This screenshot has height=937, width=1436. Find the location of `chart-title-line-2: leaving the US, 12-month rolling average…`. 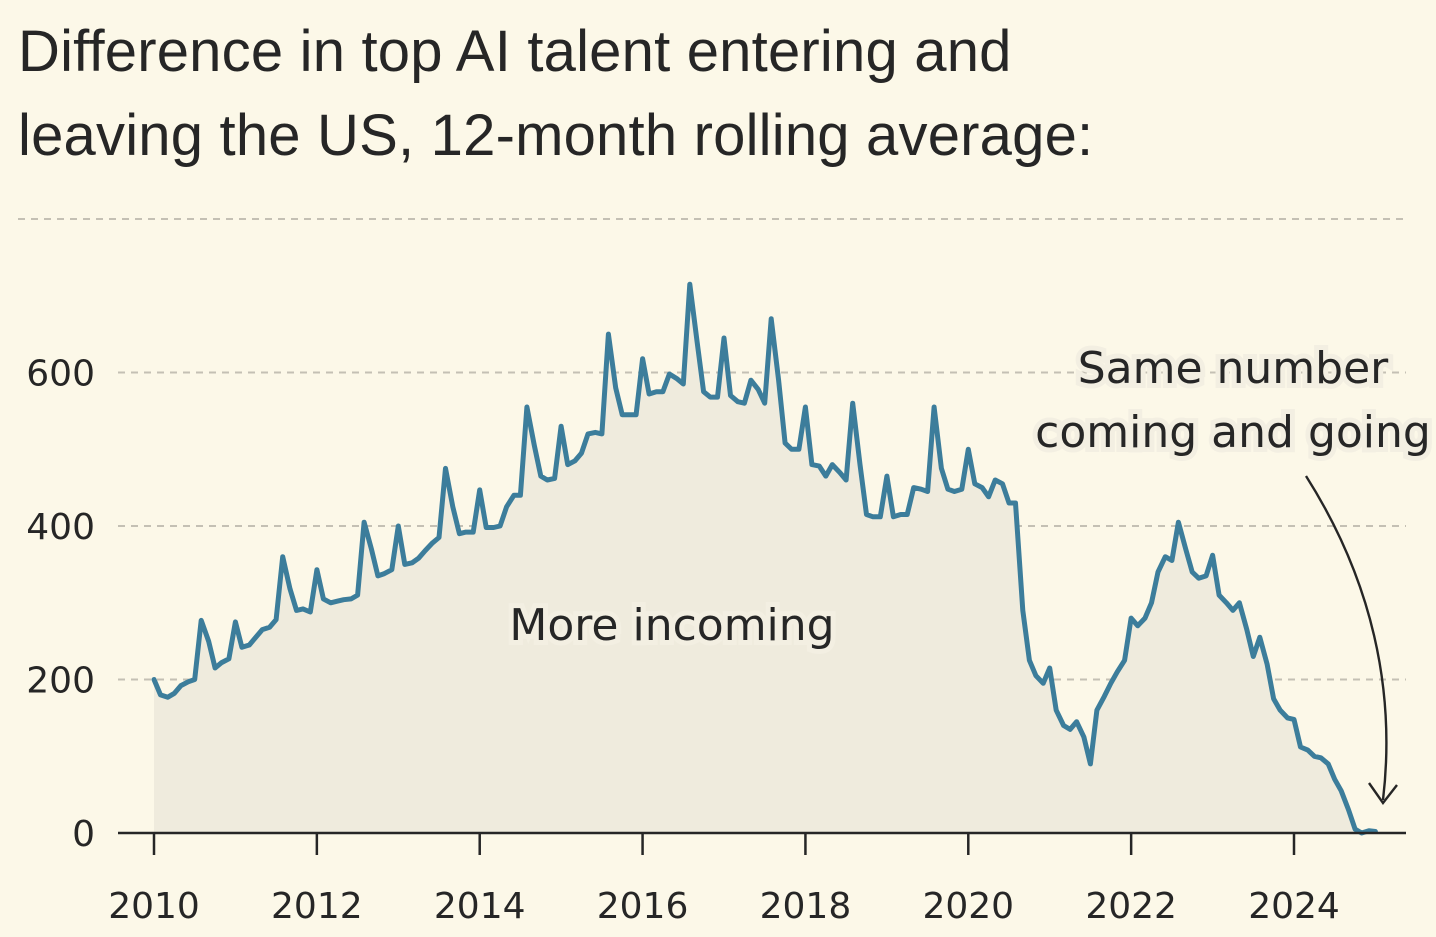

chart-title-line-2: leaving the US, 12-month rolling average… is located at coordinates (556, 135).